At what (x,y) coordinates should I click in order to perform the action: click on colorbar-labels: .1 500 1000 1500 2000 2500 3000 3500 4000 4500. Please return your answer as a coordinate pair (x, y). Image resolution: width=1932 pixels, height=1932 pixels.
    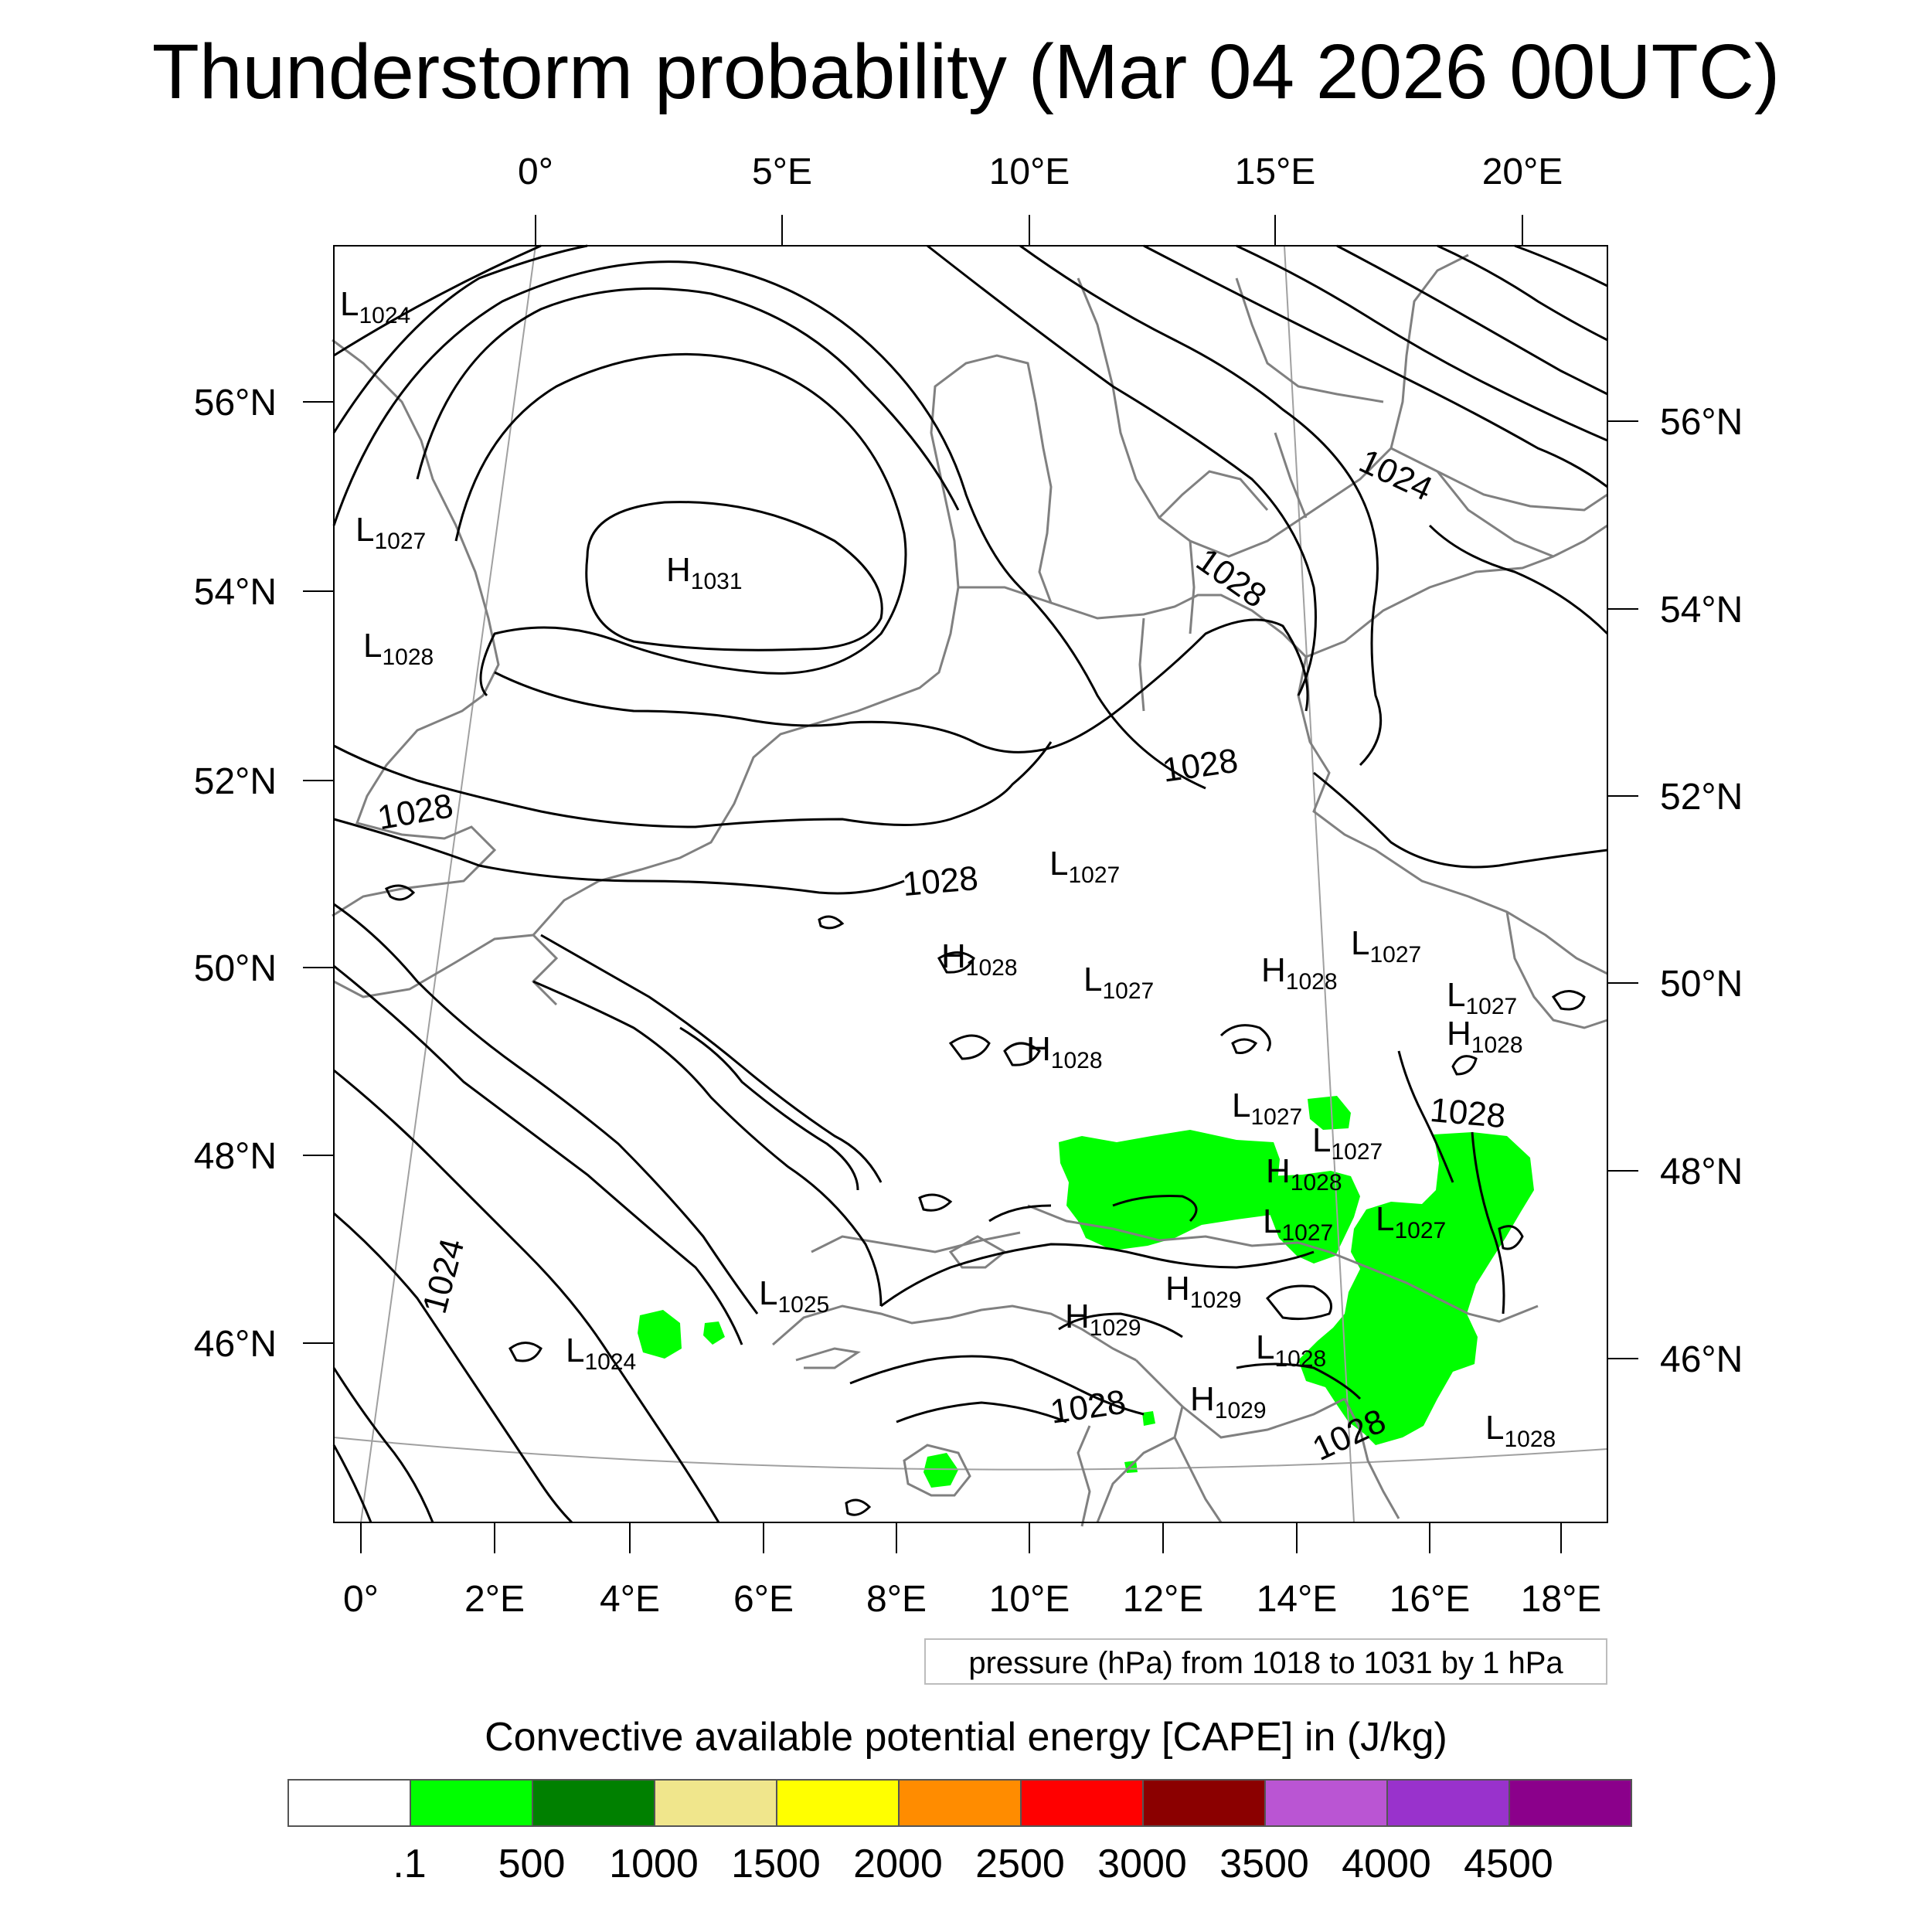
    Looking at the image, I should click on (966, 1868).